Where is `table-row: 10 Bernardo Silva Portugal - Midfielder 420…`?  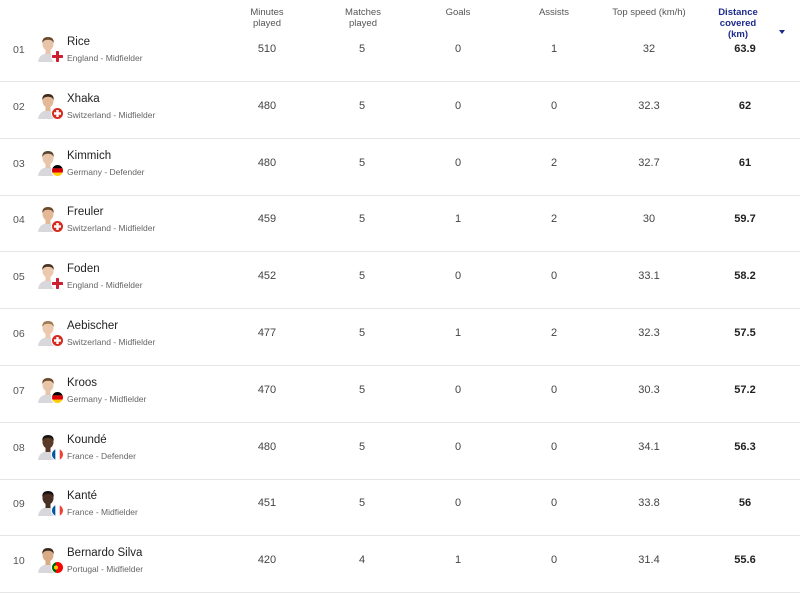
table-row: 10 Bernardo Silva Portugal - Midfielder 420… is located at coordinates (400, 564).